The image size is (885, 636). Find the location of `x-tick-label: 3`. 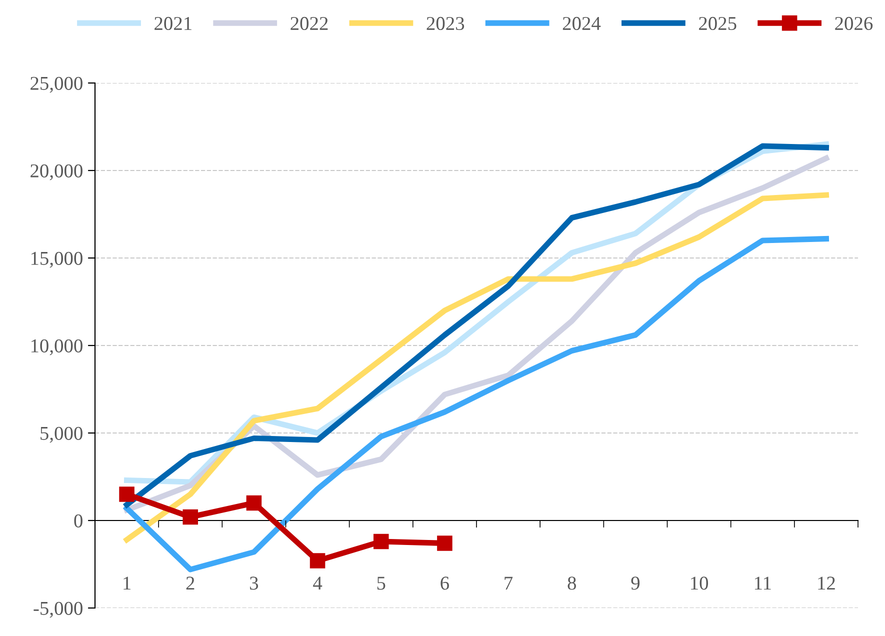

x-tick-label: 3 is located at coordinates (254, 583).